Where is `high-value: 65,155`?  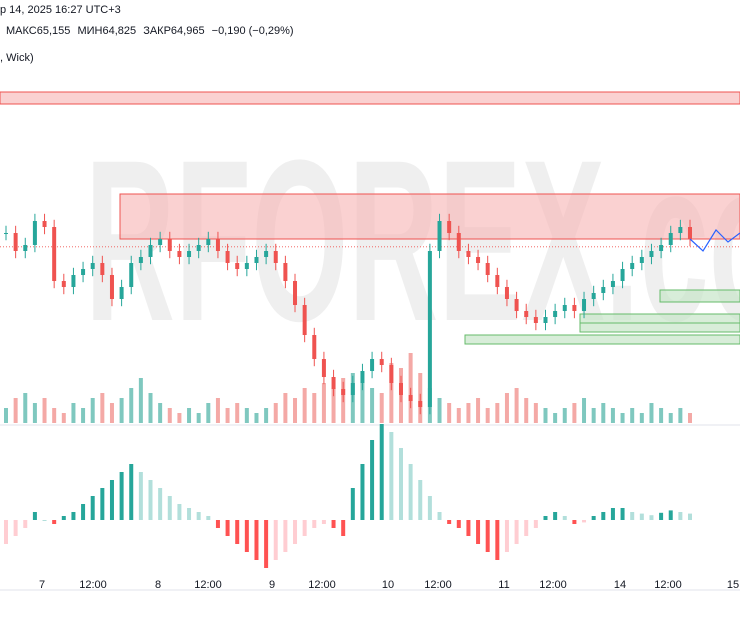
high-value: 65,155 is located at coordinates (53, 31).